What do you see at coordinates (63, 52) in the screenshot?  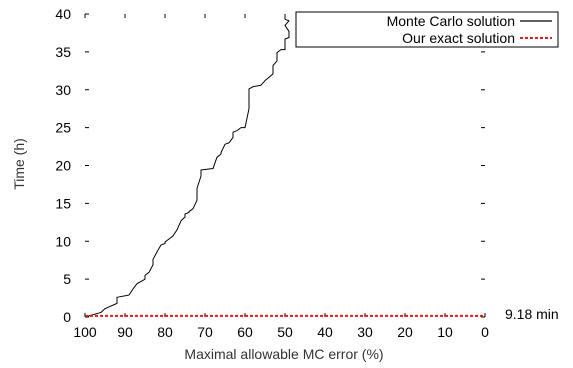 I see `y-tick-label: 35` at bounding box center [63, 52].